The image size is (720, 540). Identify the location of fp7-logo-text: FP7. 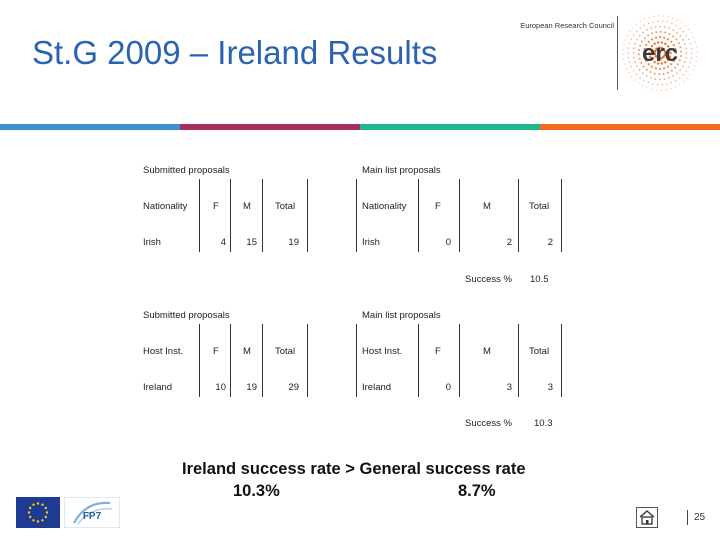
(92, 516).